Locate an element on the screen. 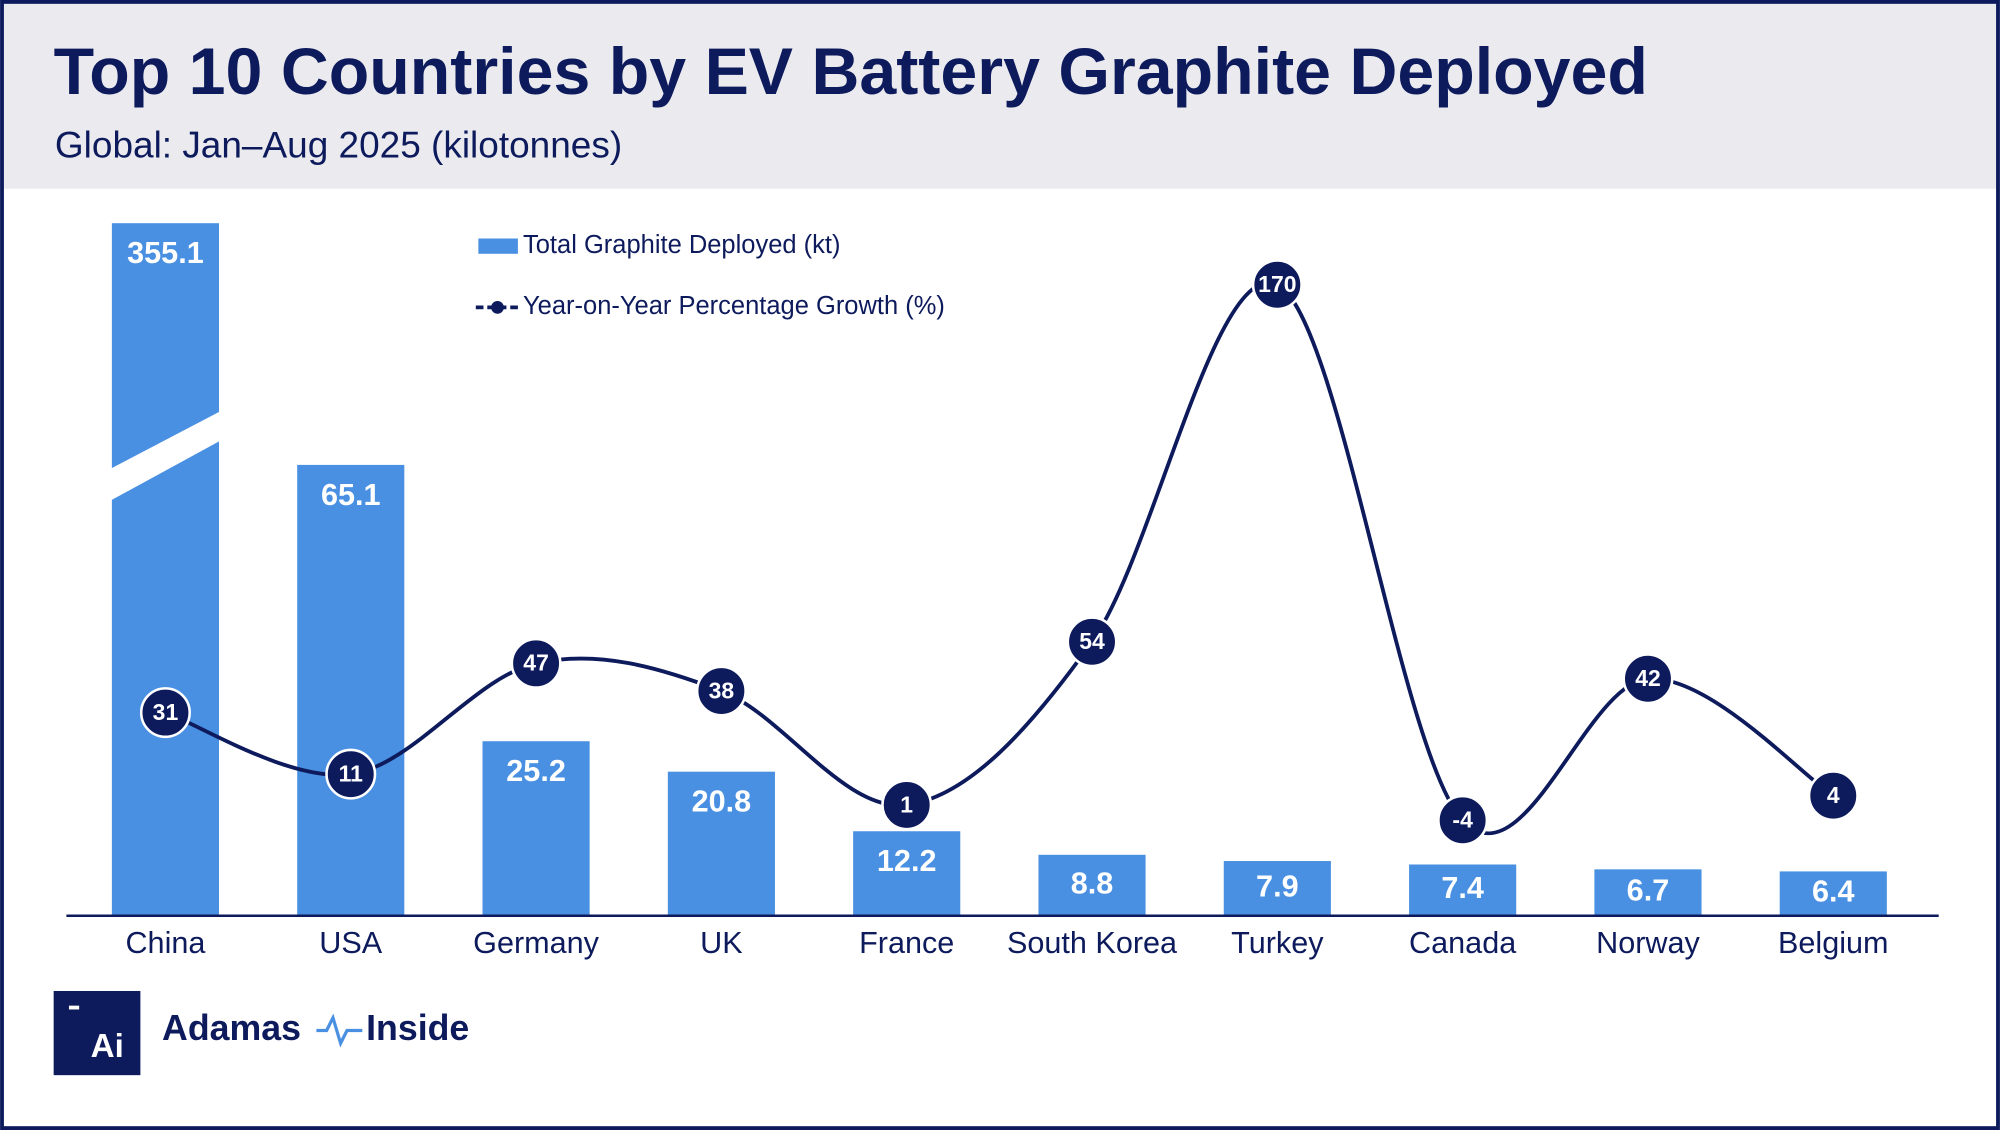 The height and width of the screenshot is (1130, 2000). logo-name: Adamas is located at coordinates (231, 1028).